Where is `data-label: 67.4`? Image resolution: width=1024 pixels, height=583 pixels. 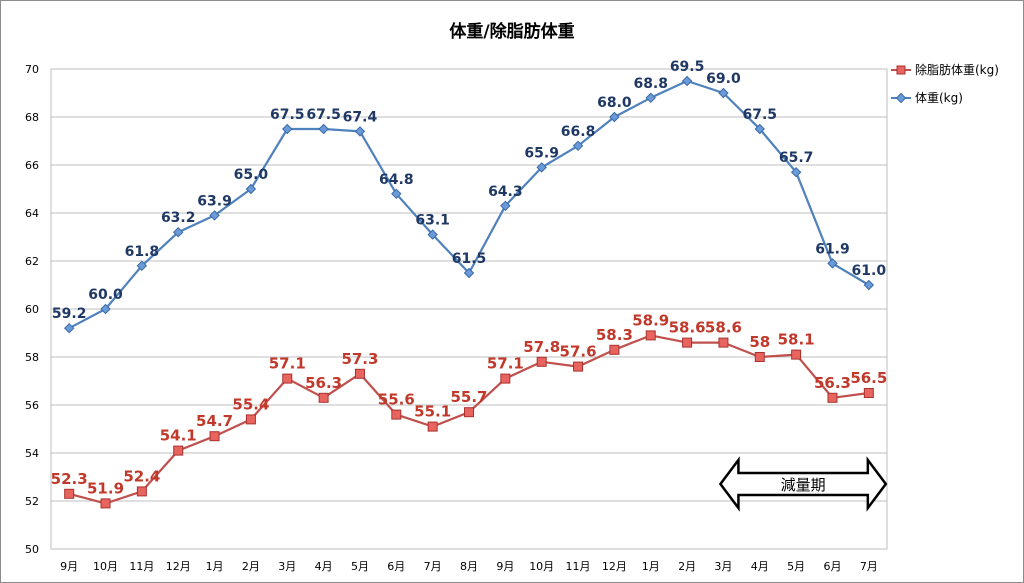 data-label: 67.4 is located at coordinates (360, 117).